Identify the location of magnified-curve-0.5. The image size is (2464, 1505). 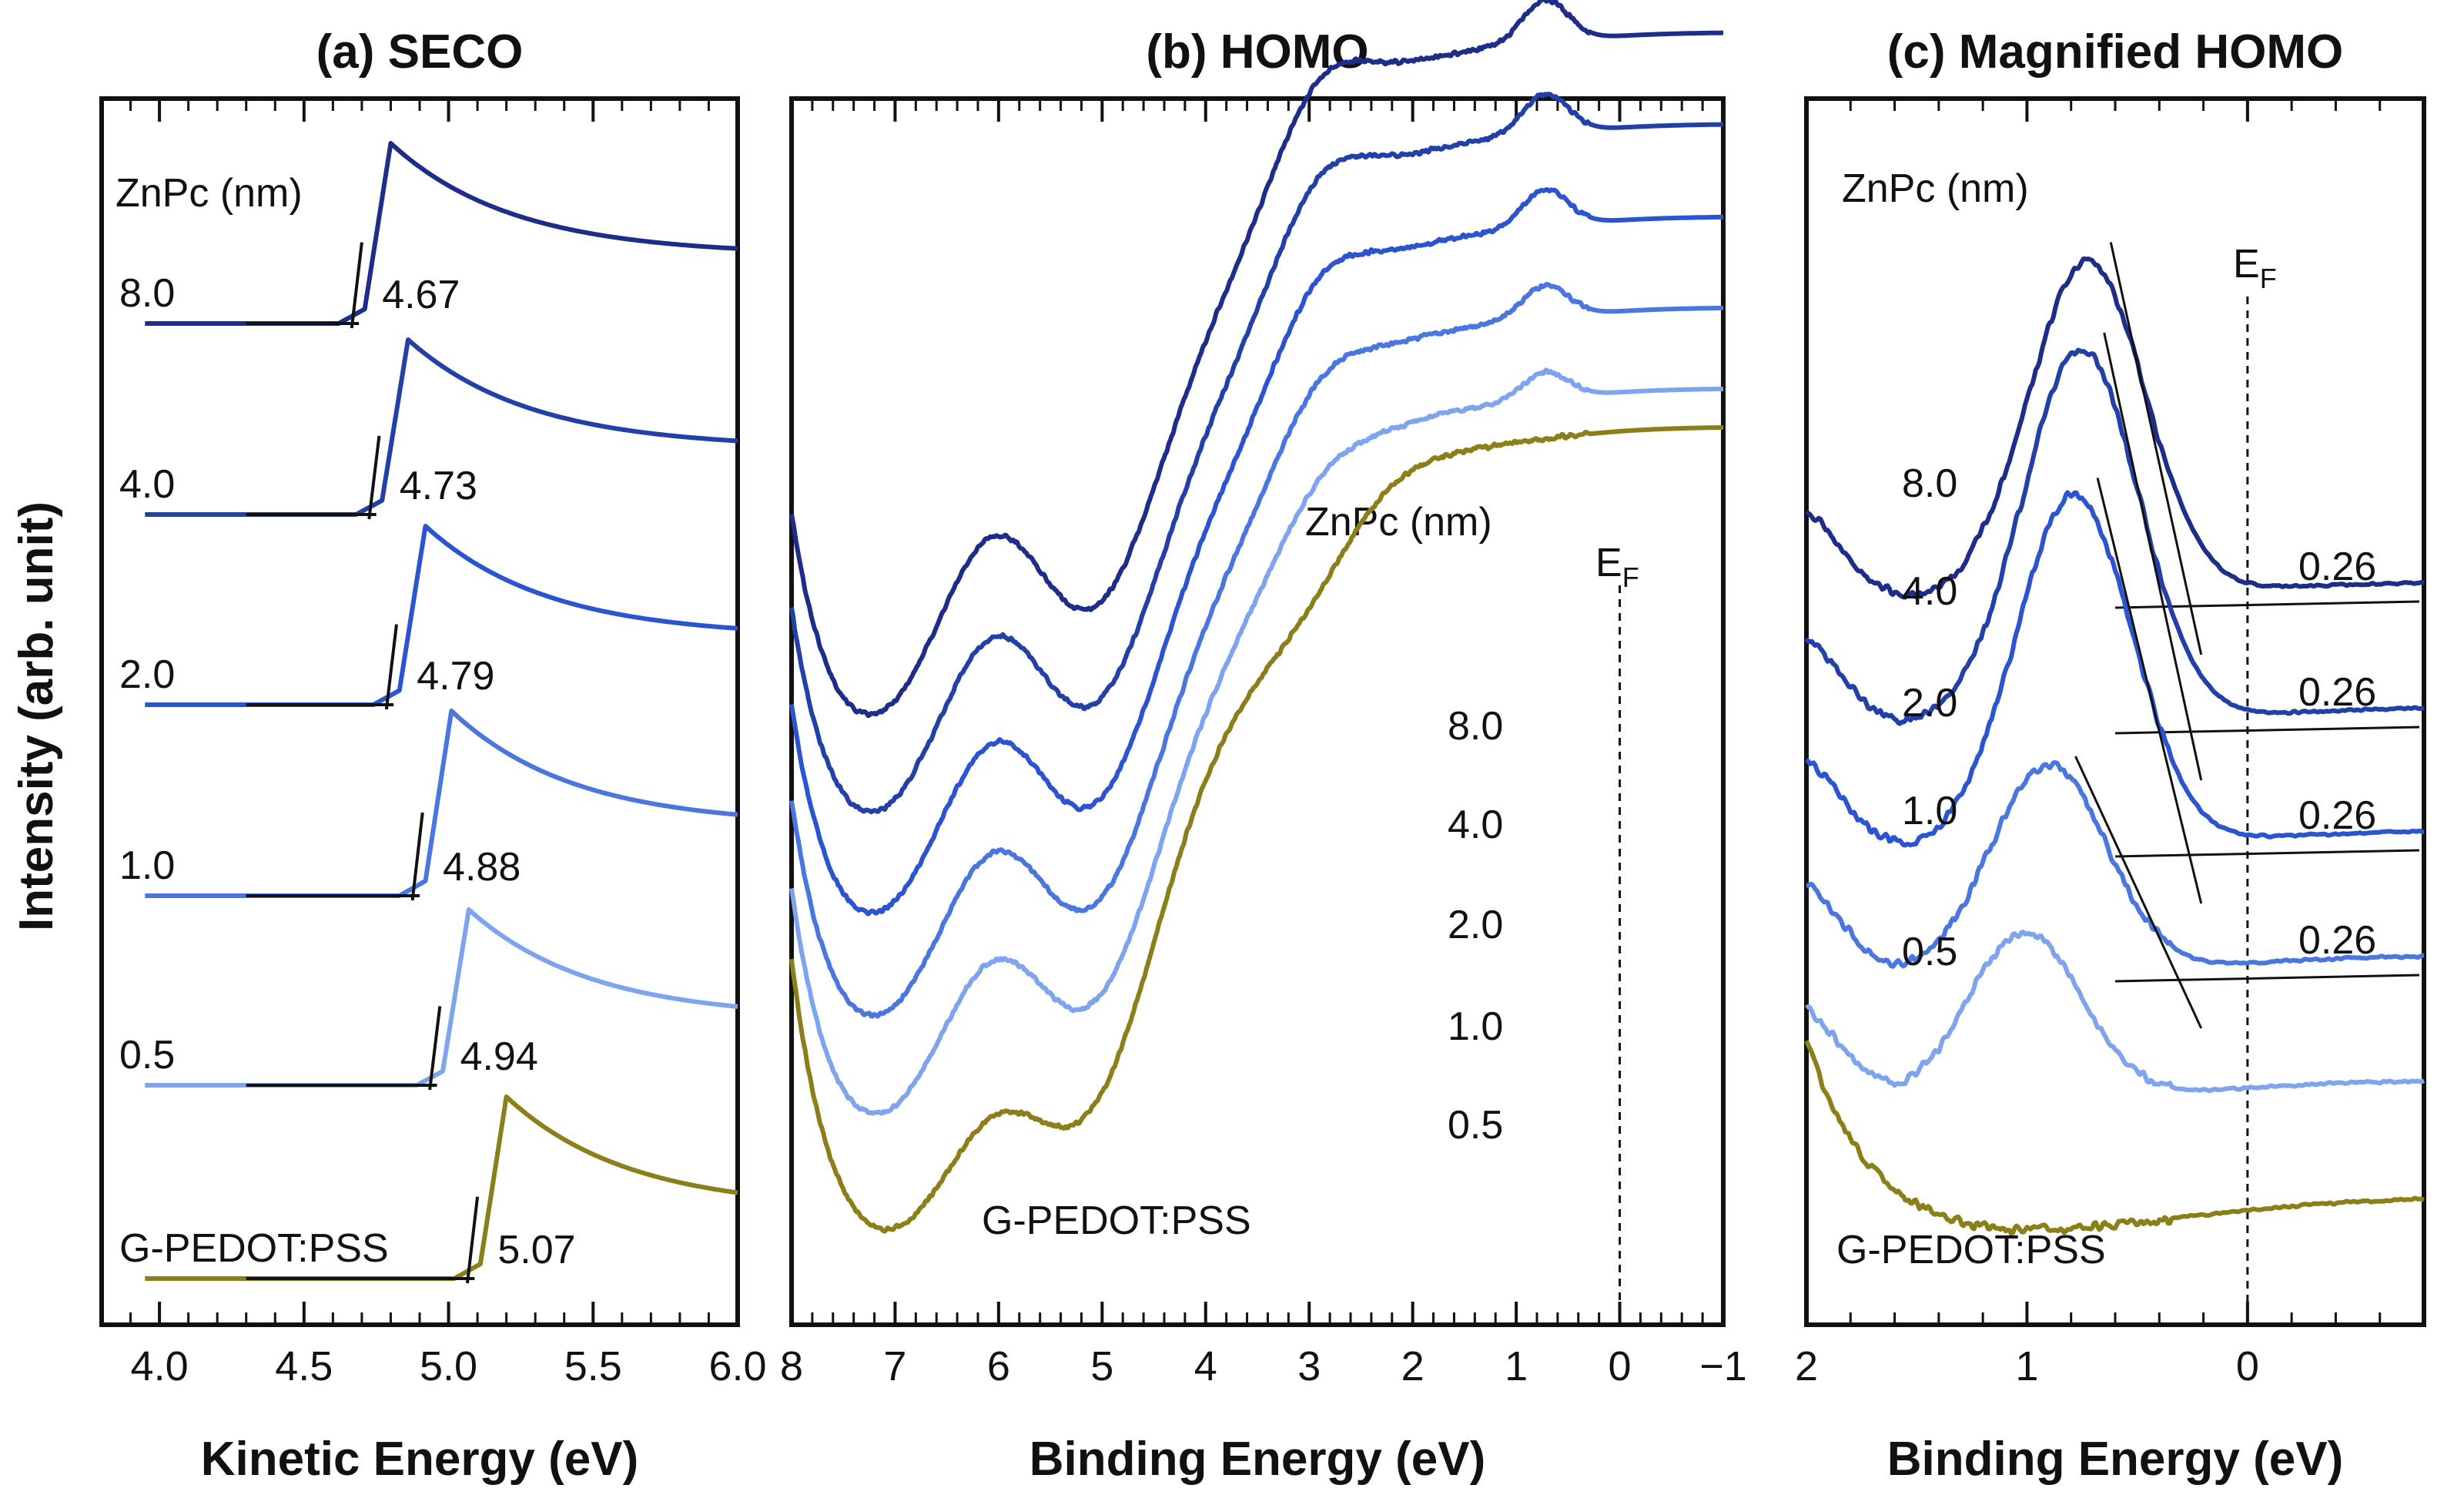
(2115, 1012).